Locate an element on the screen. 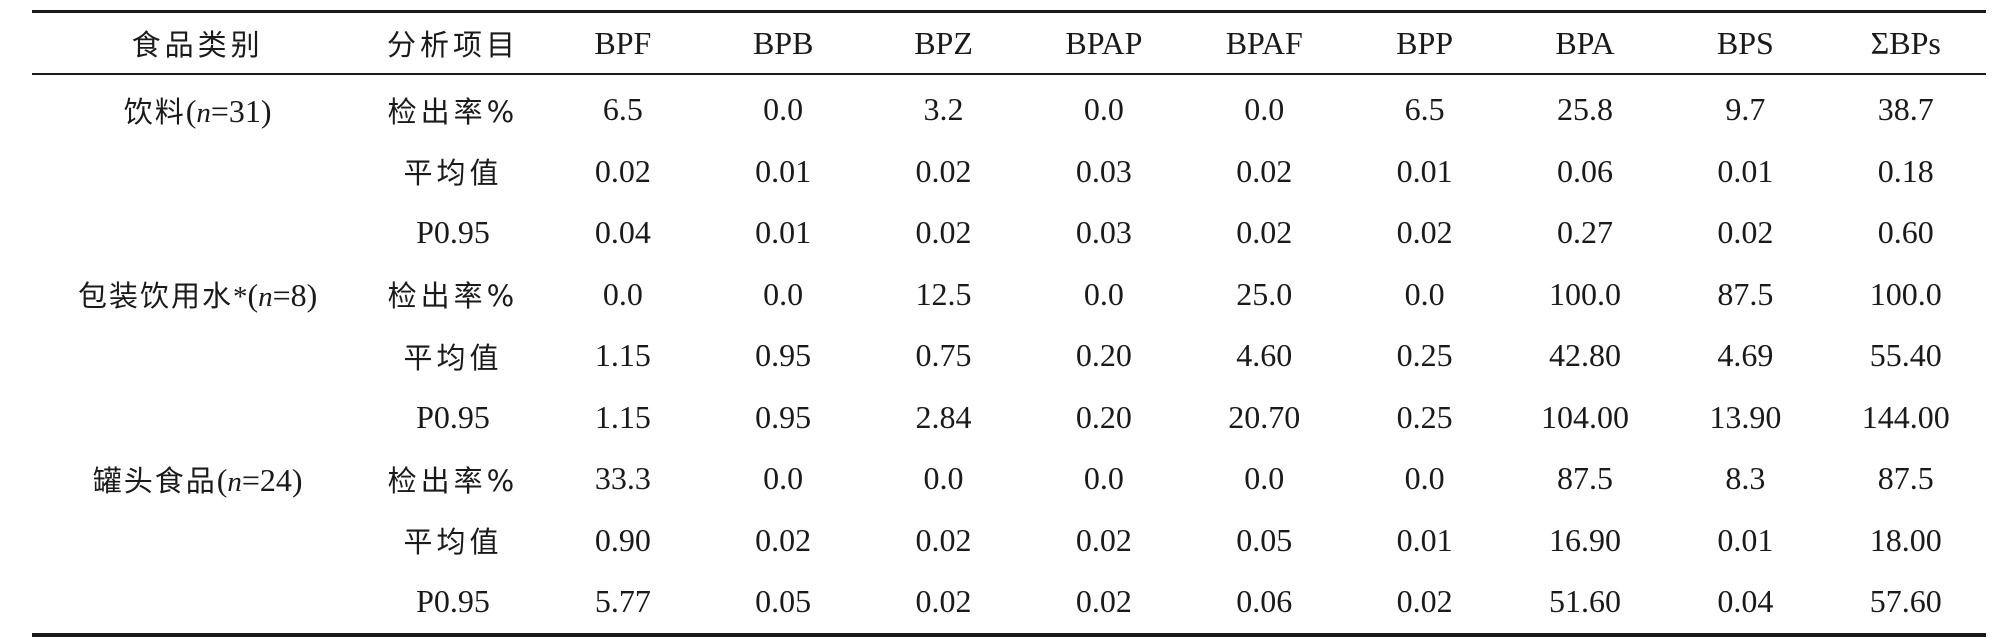  table-cell: 57.60 is located at coordinates (1905, 601).